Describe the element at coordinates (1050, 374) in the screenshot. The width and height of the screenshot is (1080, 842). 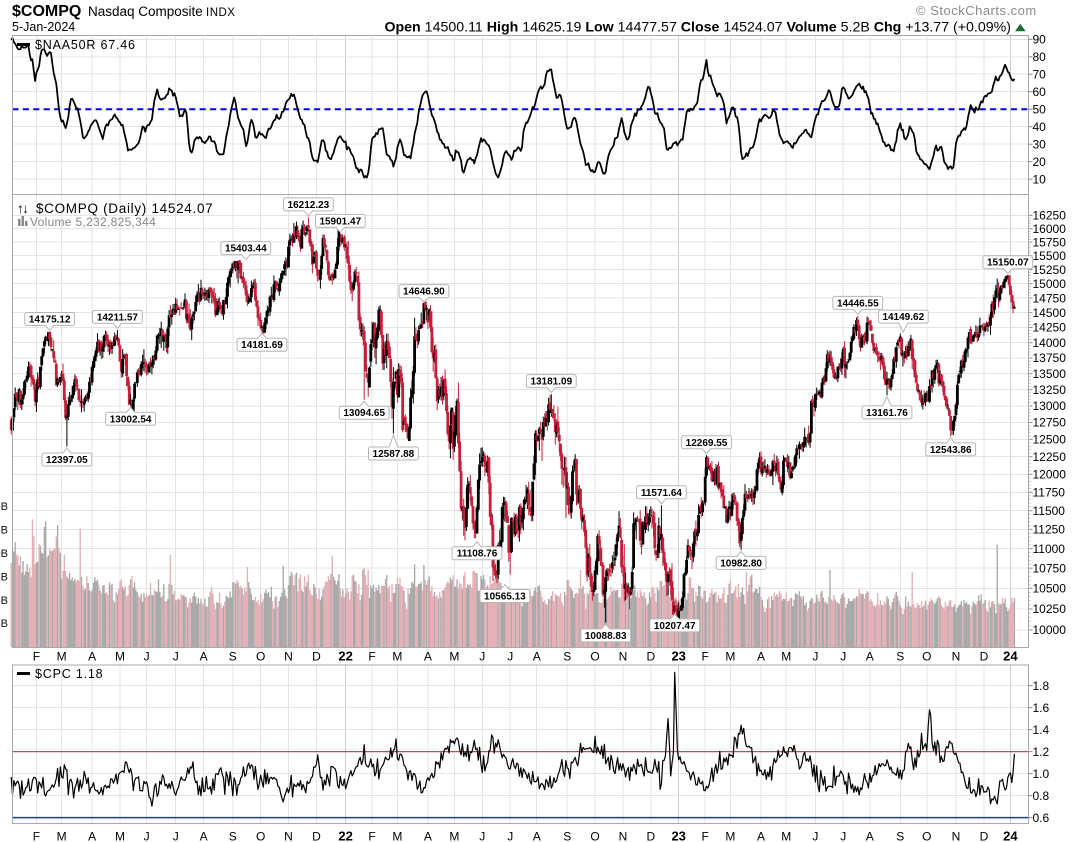
I see `svg-text: 13500` at that location.